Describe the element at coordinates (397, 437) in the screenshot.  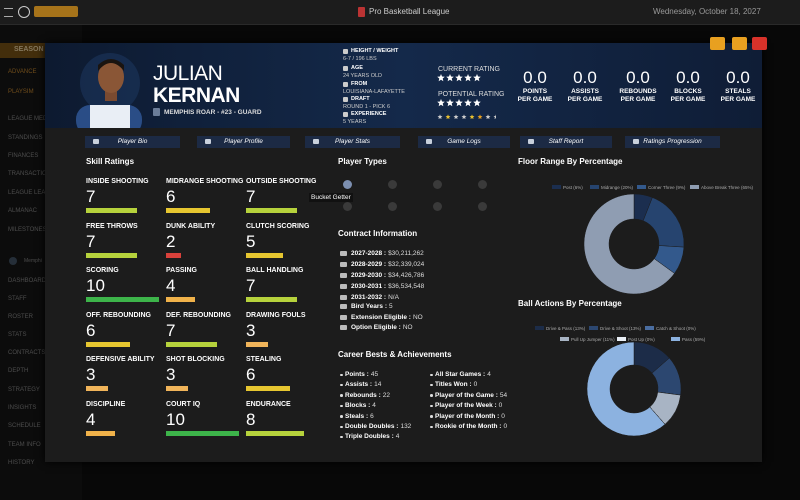
I see `row-value: 4` at that location.